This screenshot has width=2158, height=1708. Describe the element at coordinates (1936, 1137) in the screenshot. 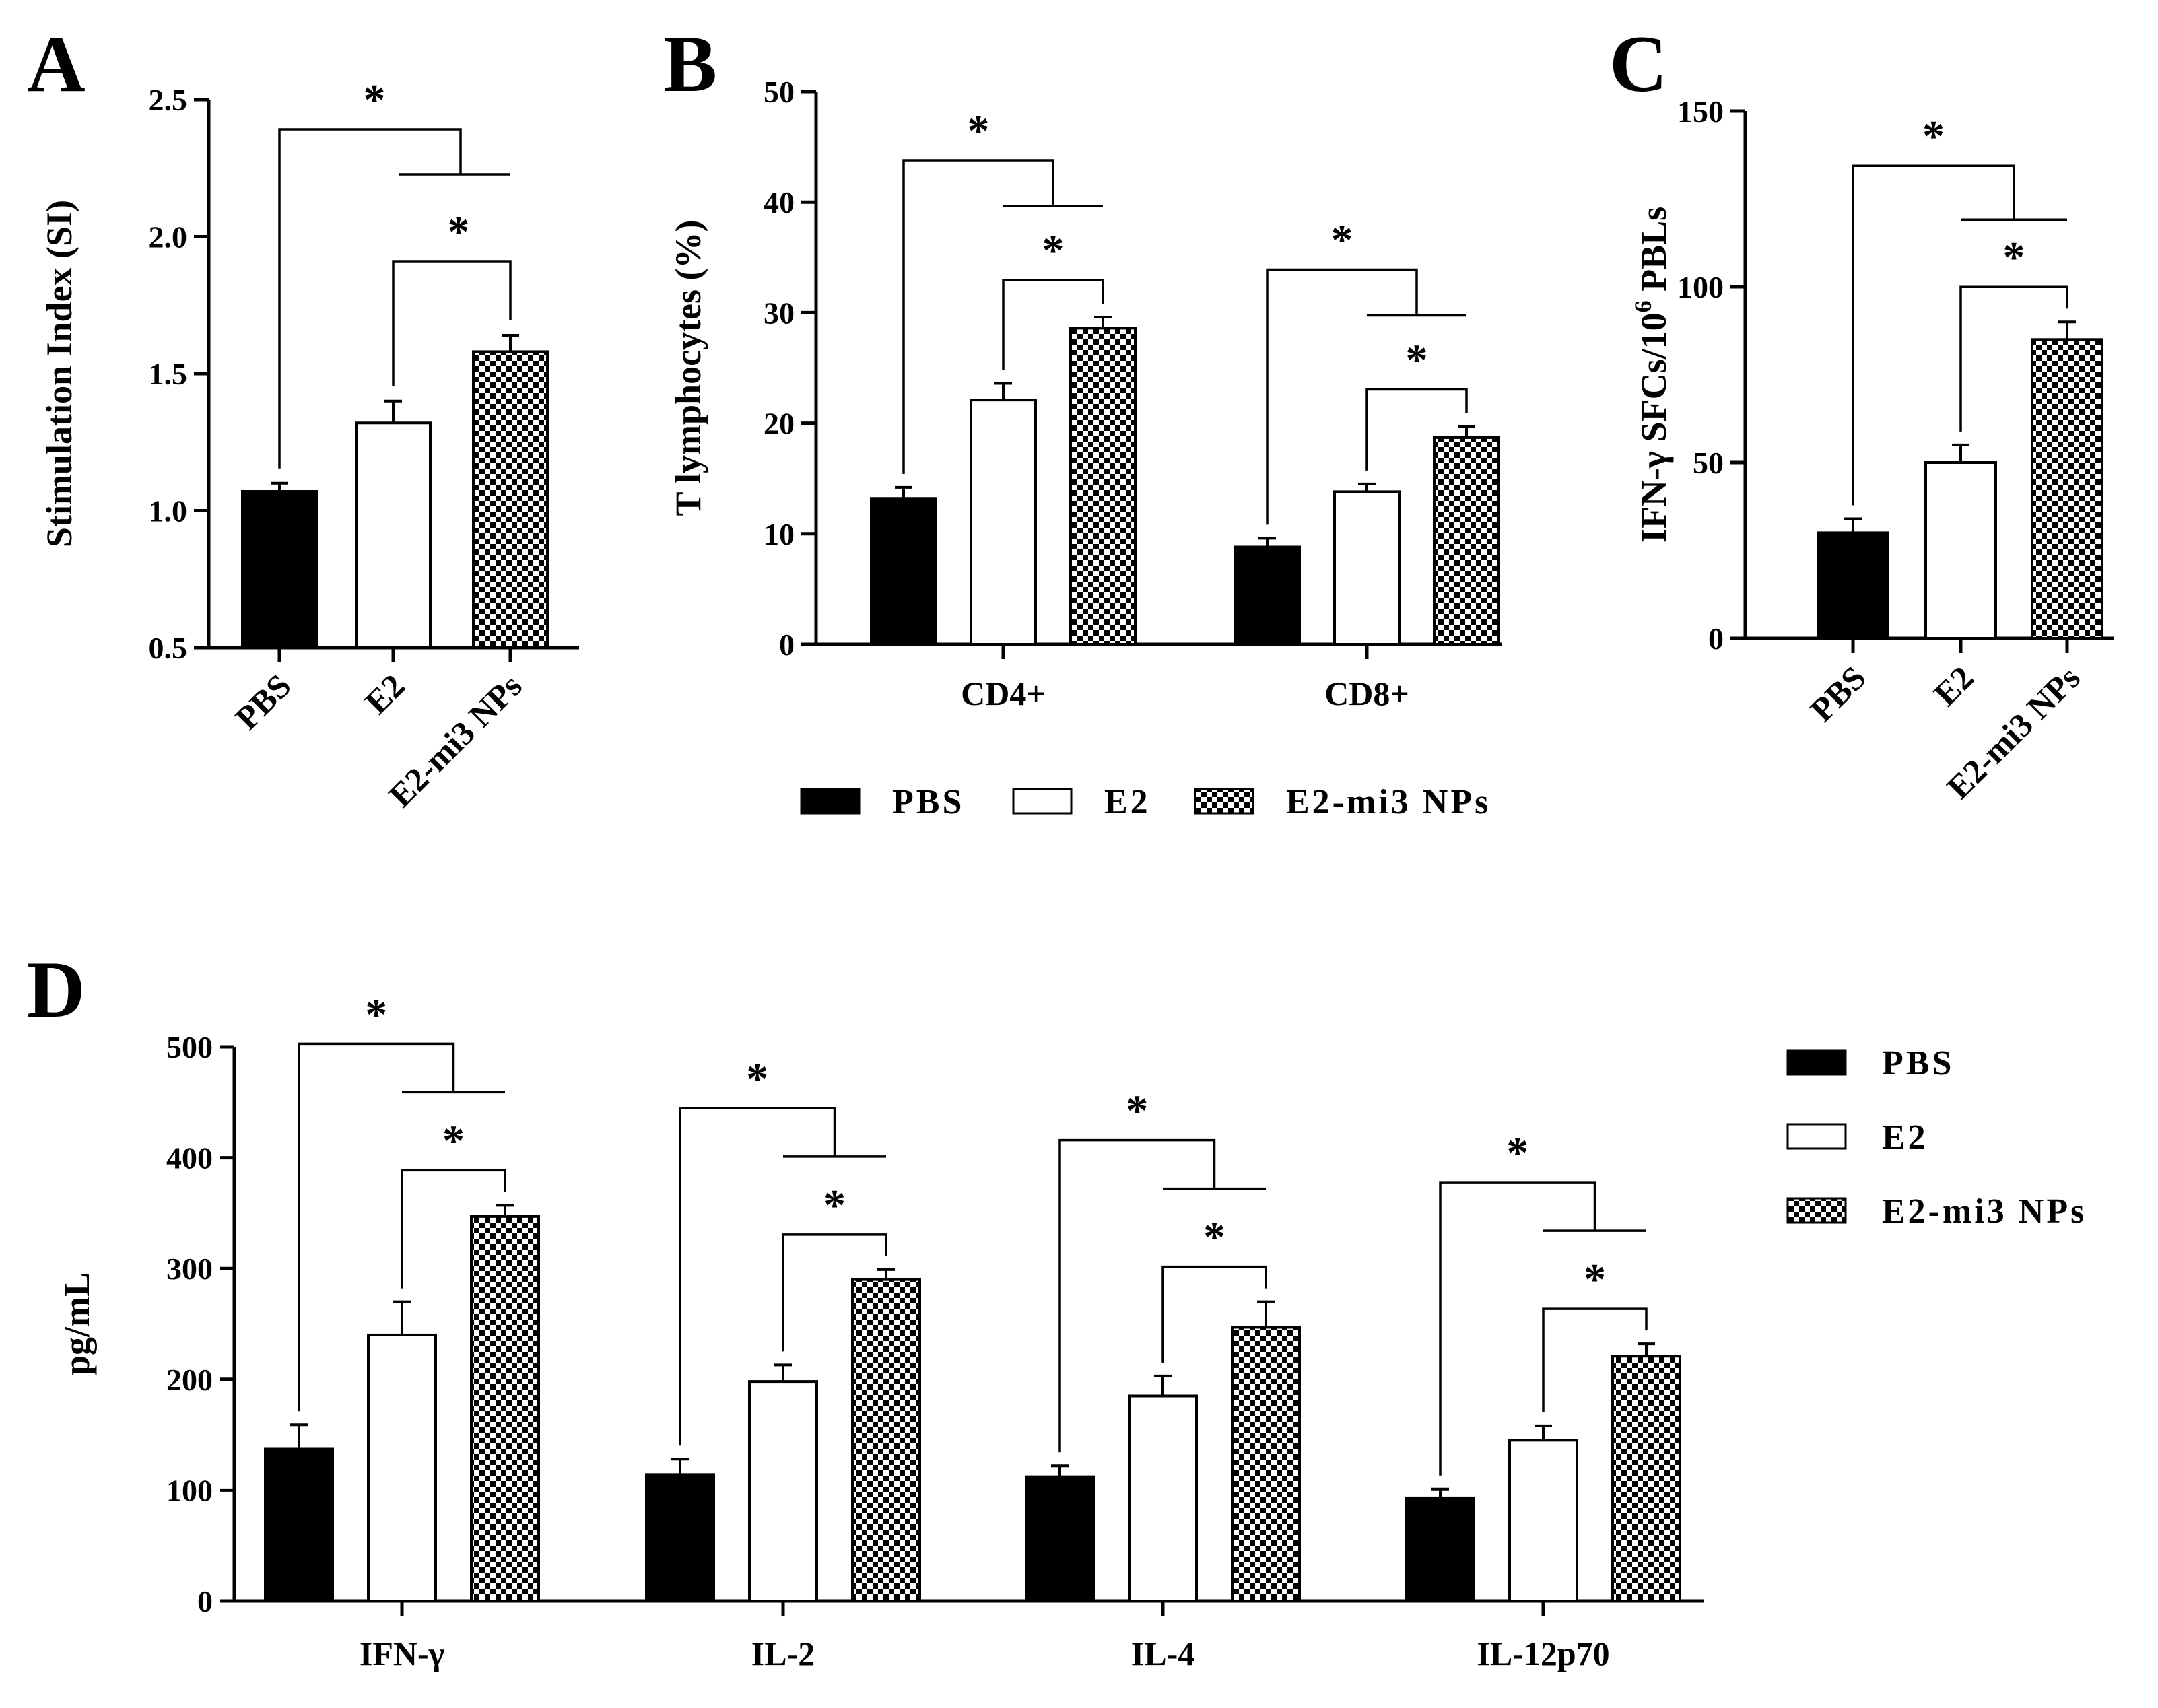

I see `legend-panel-d: PBS E2 E2-mi3 NPs` at that location.